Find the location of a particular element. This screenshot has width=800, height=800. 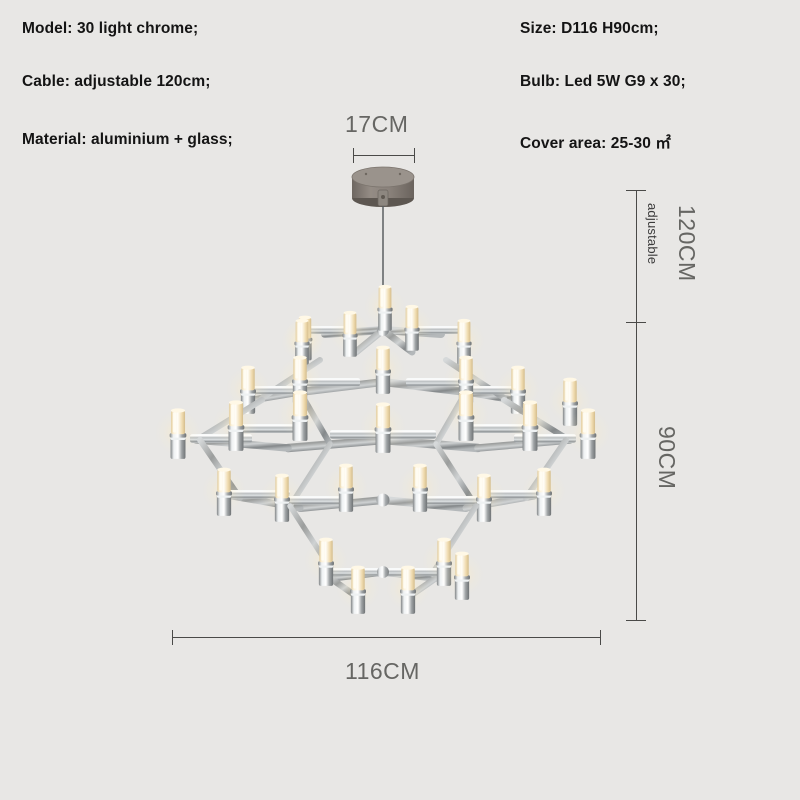

ceiling-canopy is located at coordinates (383, 186).